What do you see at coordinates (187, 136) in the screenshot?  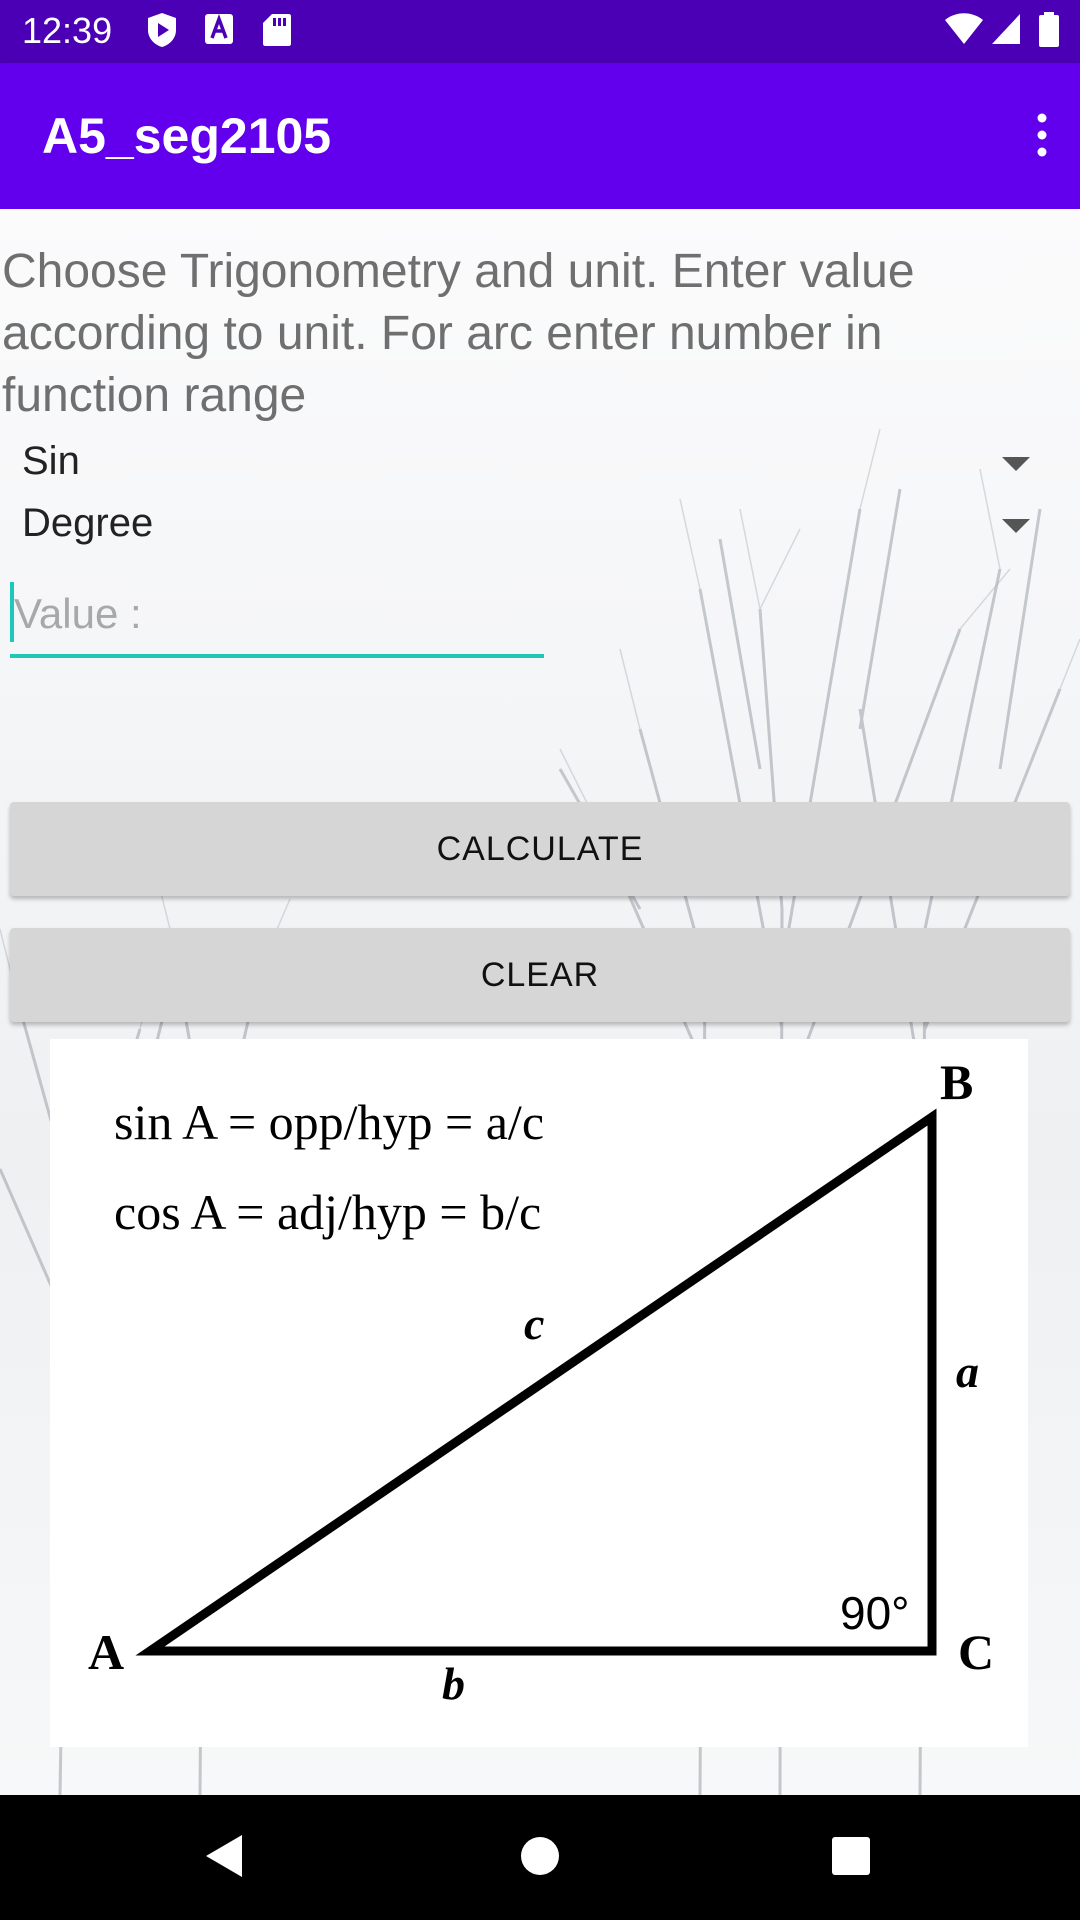 I see `app-title: A5_seg2105` at bounding box center [187, 136].